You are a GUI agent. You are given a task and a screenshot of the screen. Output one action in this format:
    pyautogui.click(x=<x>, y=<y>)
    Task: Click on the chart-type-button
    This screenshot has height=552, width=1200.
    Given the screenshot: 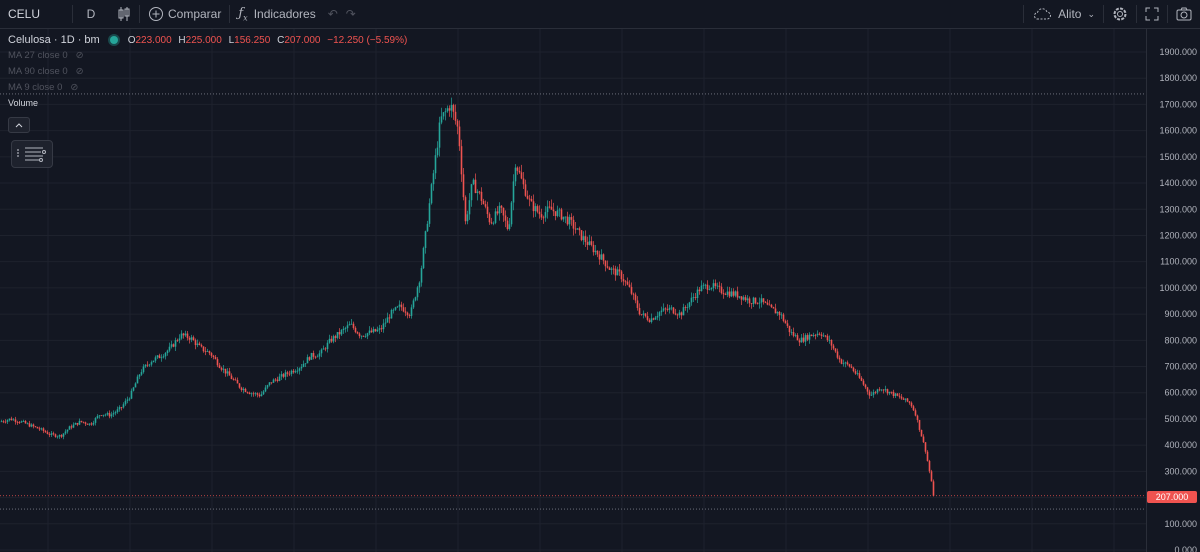 What is the action you would take?
    pyautogui.click(x=124, y=14)
    